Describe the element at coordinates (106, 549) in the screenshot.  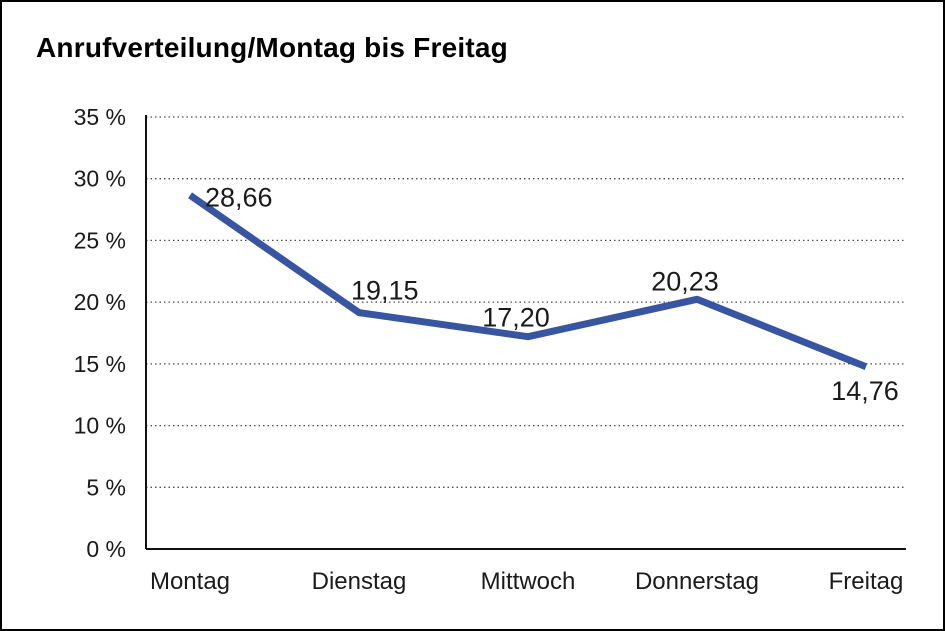
I see `y-tick-label-0pct: 0 %` at that location.